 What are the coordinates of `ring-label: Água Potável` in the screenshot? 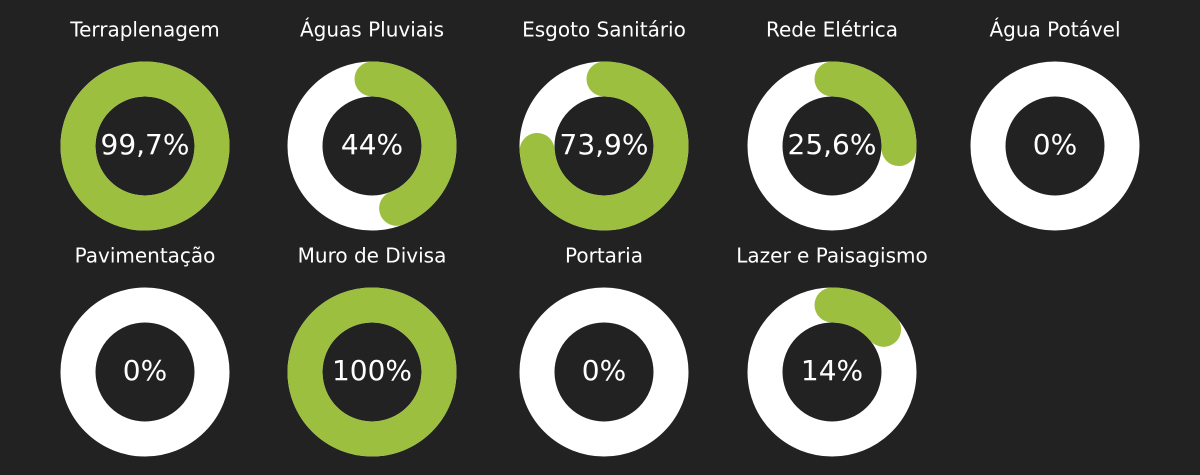 It's located at (1054, 30).